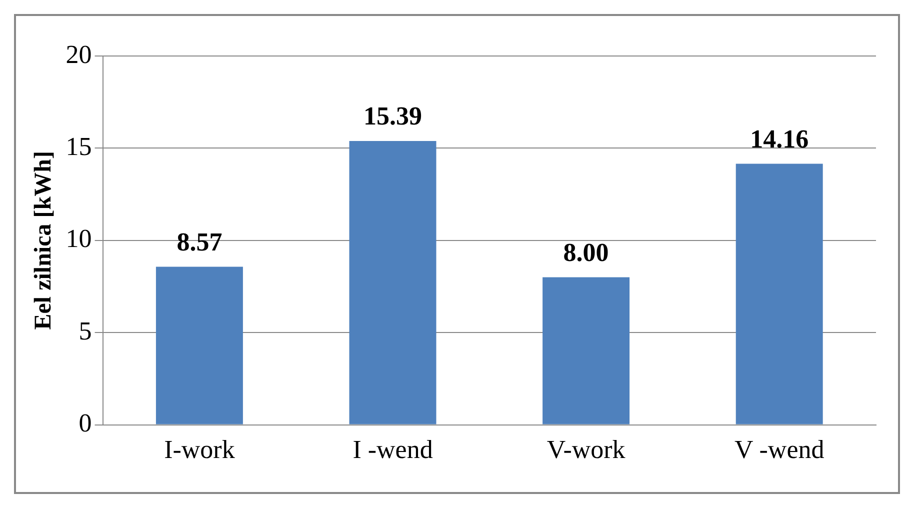 This screenshot has width=915, height=508. I want to click on data-label: 14.16, so click(779, 139).